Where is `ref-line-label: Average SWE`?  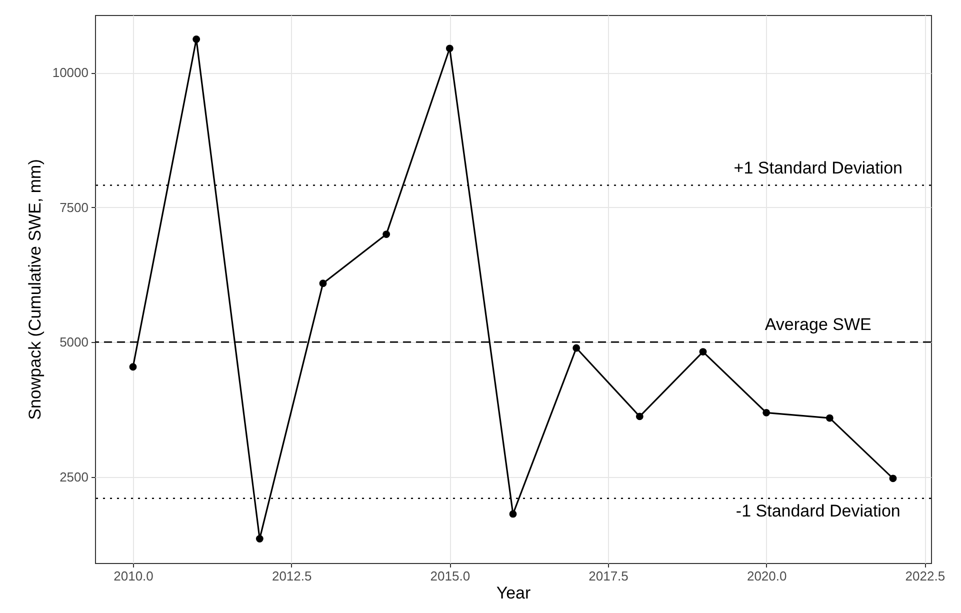 ref-line-label: Average SWE is located at coordinates (818, 324).